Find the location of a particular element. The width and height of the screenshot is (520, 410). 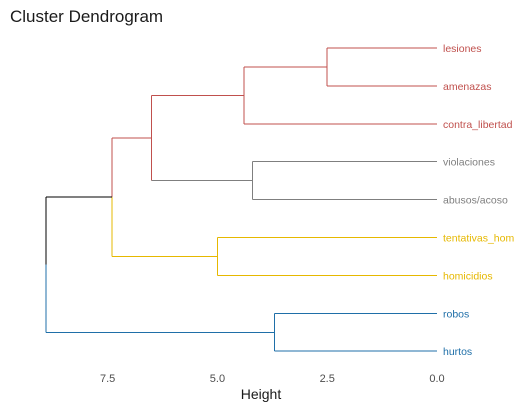

x-tick-label-3: 0.0 is located at coordinates (436, 379).